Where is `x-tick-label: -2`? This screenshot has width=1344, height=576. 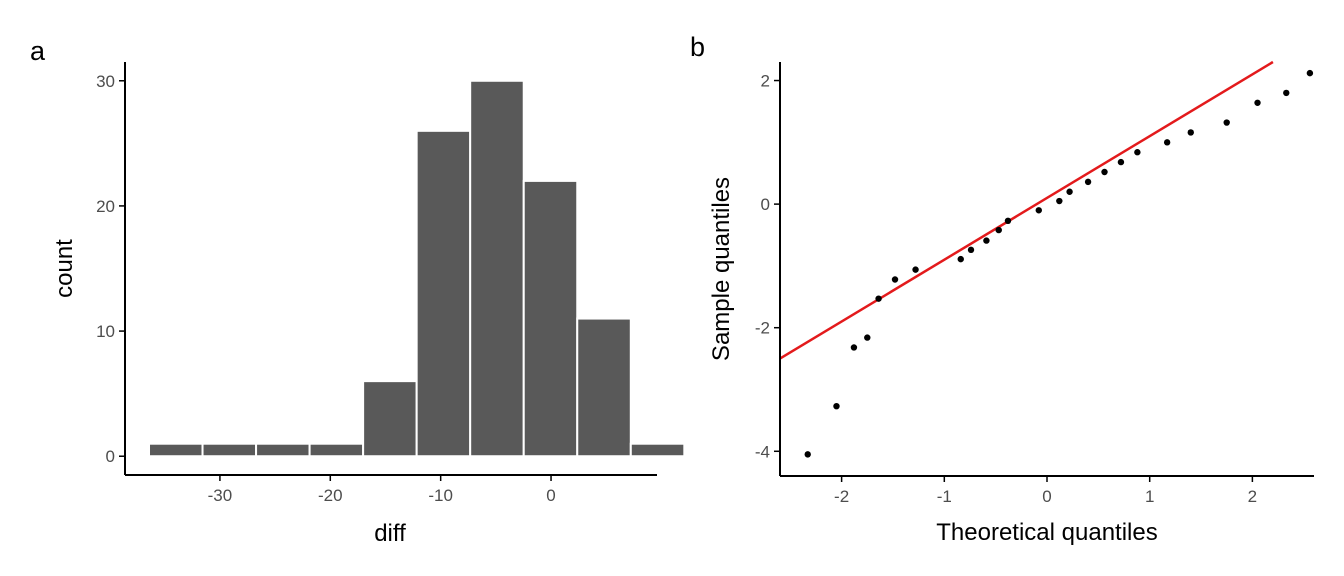
x-tick-label: -2 is located at coordinates (841, 496).